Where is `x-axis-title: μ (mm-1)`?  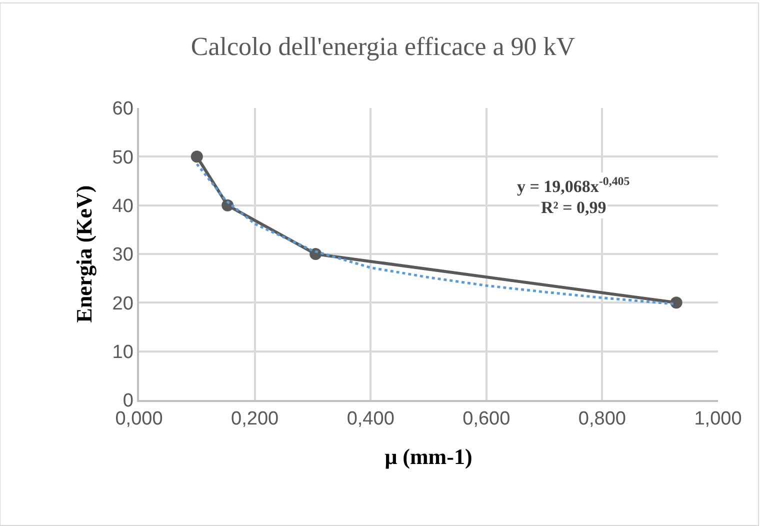 x-axis-title: μ (mm-1) is located at coordinates (428, 456).